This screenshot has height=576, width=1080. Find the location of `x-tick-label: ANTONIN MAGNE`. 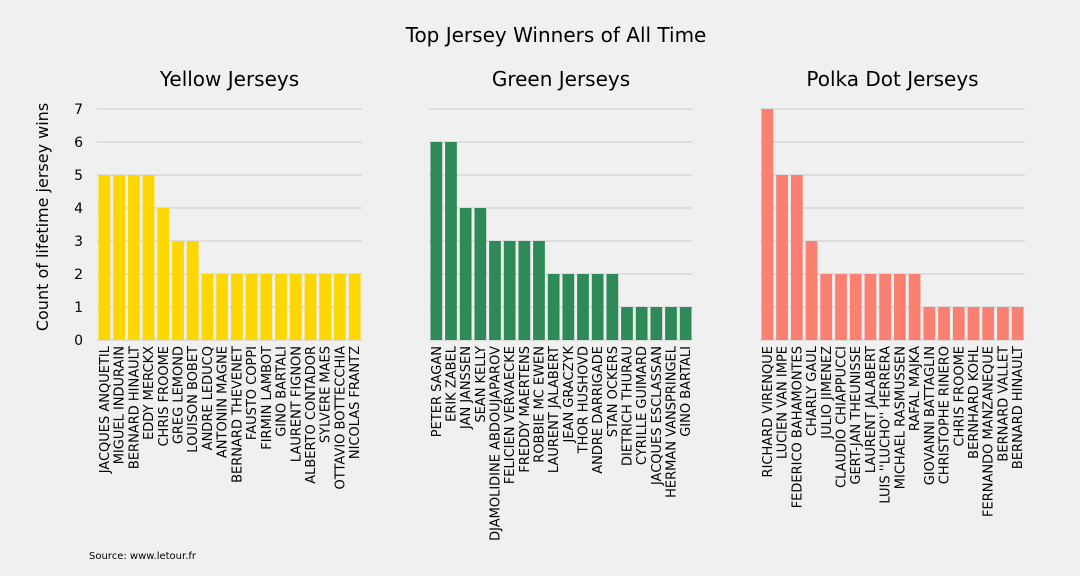

x-tick-label: ANTONIN MAGNE is located at coordinates (223, 402).